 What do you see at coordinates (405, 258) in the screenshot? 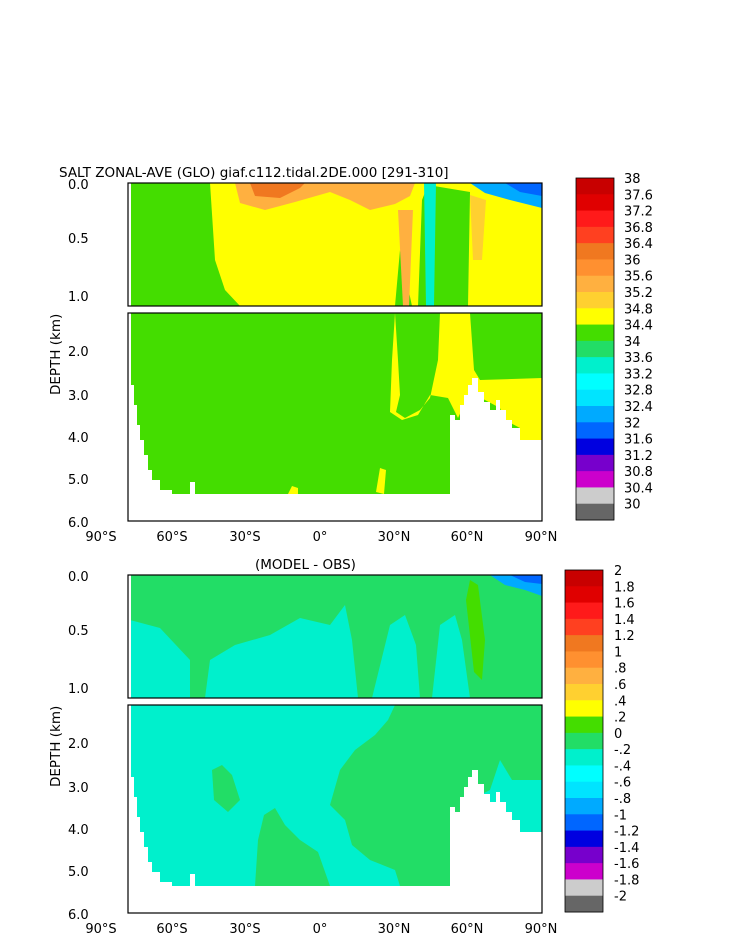
I see `field-orange-tongue` at bounding box center [405, 258].